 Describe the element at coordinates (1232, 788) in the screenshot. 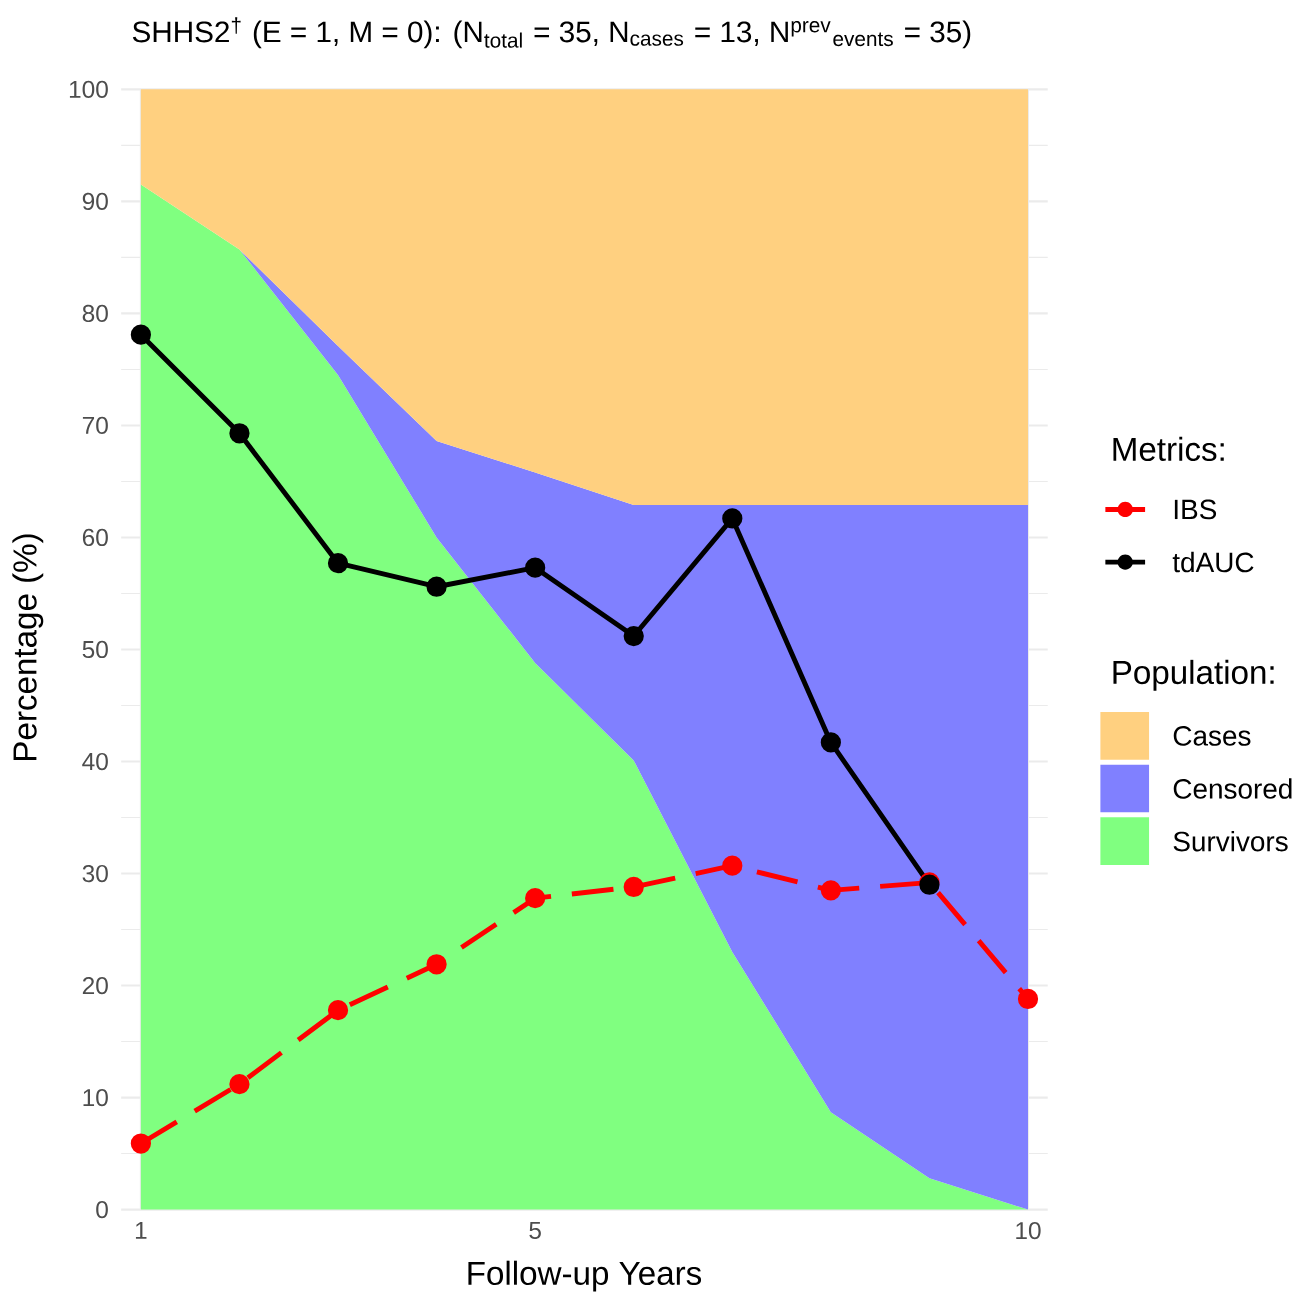

I see `legend-label: Censored` at that location.